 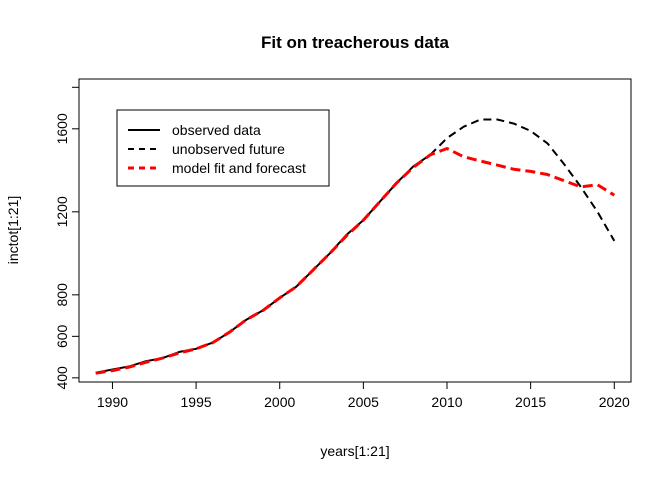 I want to click on x-tick-label: 1995, so click(x=196, y=402).